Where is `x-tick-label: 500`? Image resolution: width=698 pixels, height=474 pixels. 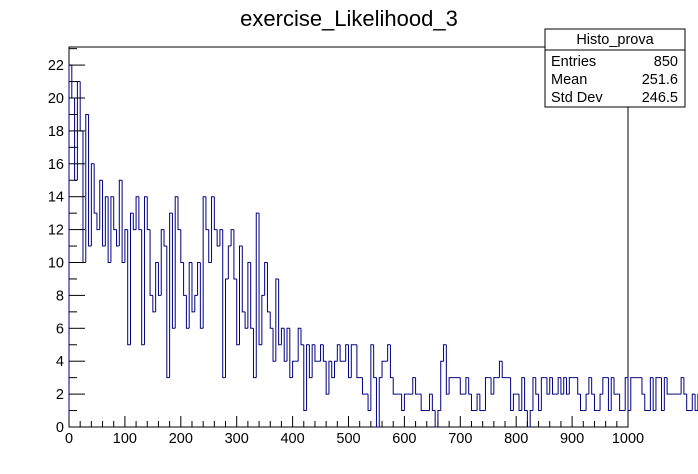
x-tick-label: 500 is located at coordinates (348, 439).